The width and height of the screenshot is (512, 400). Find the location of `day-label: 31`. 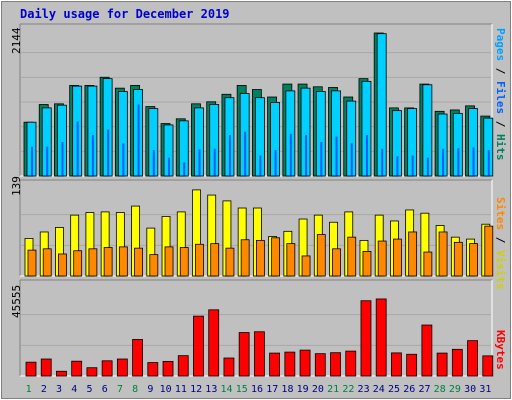

day-label: 31 is located at coordinates (485, 389).